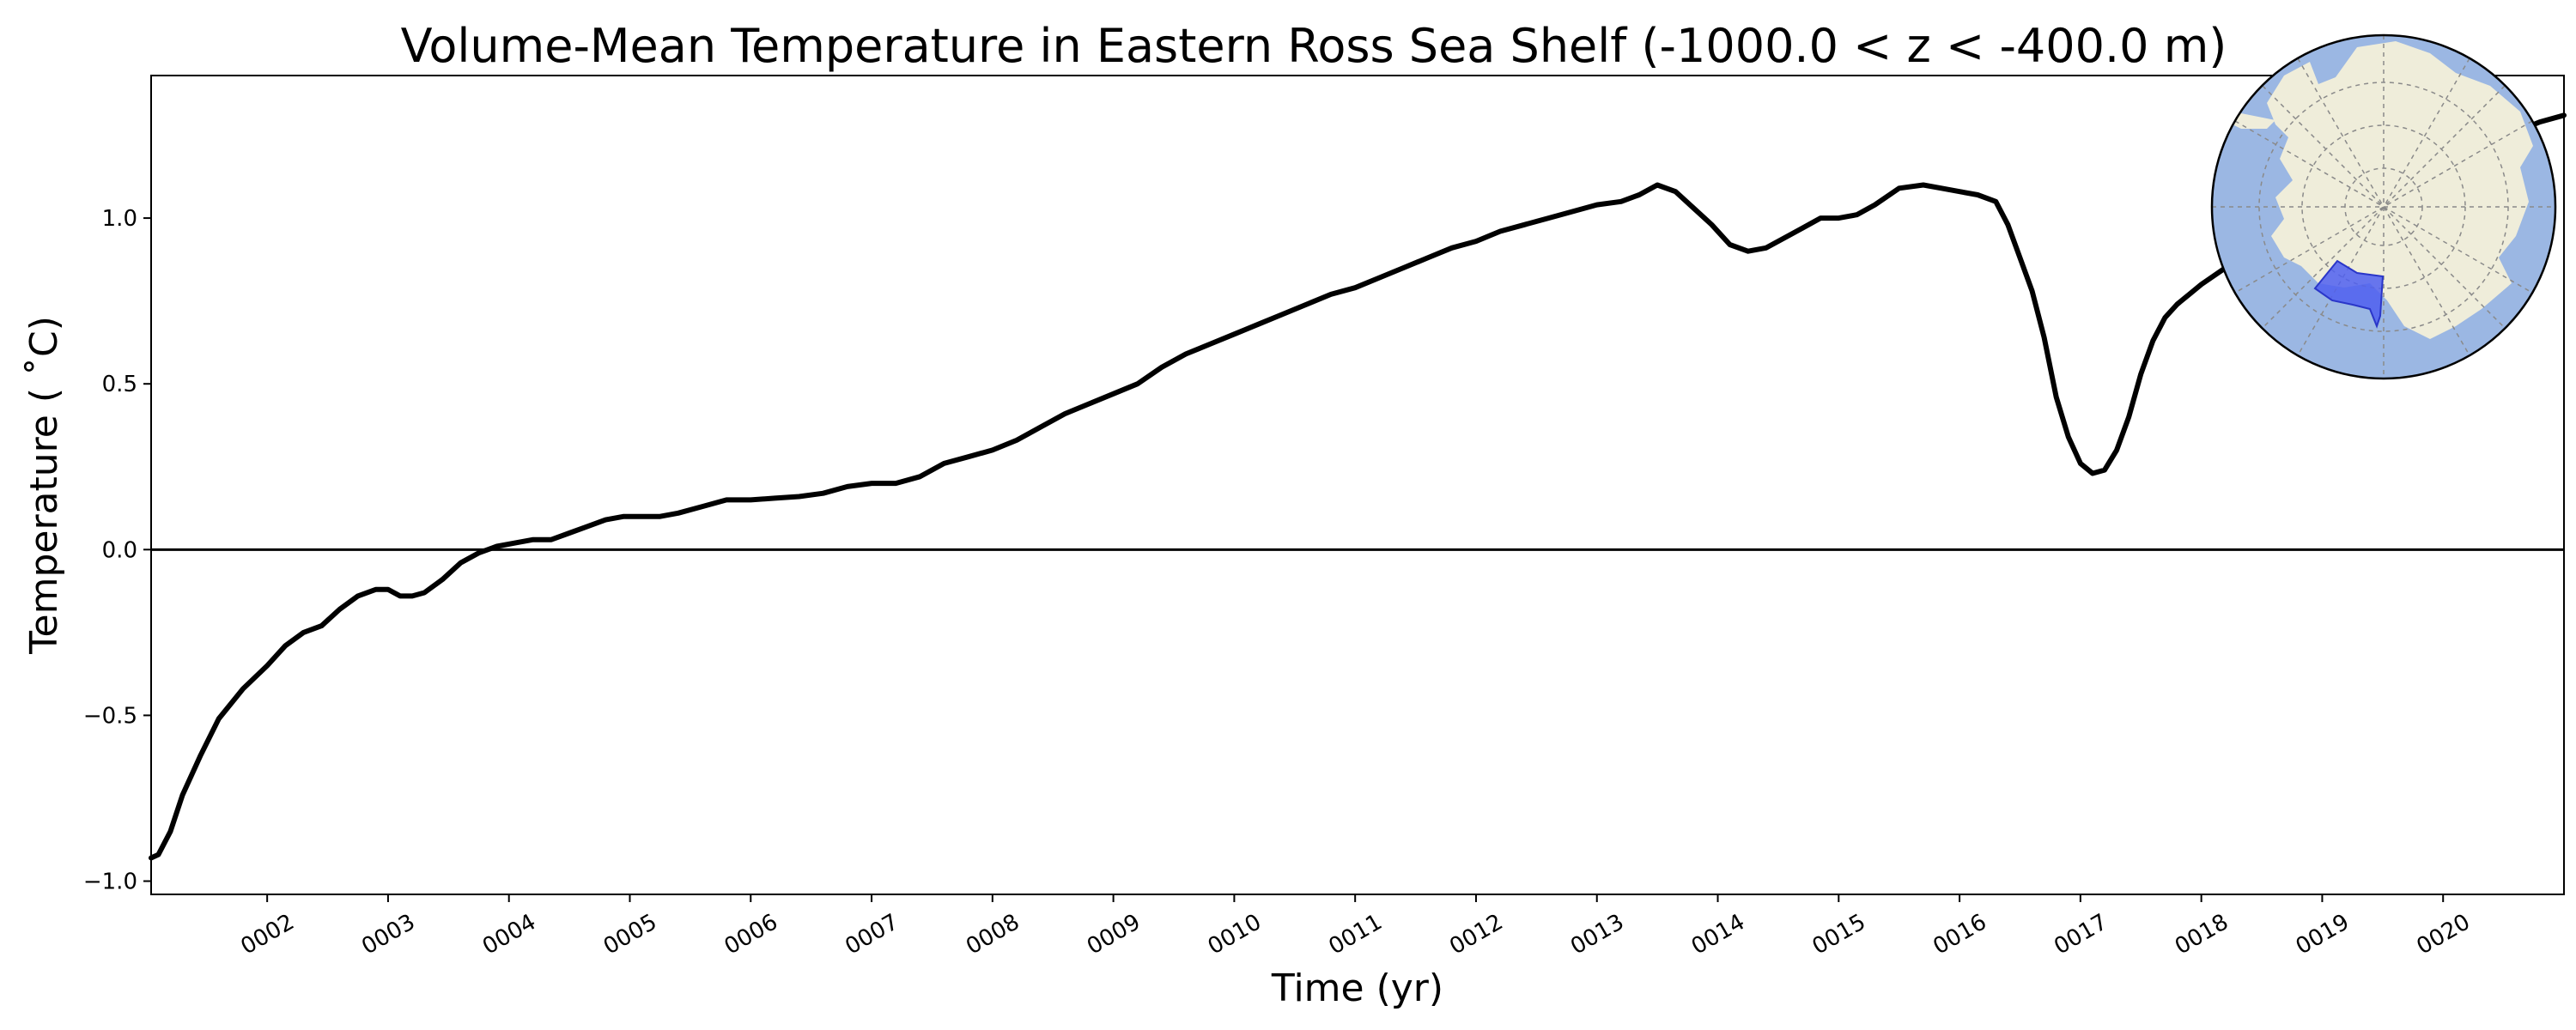 This screenshot has height=1030, width=2576. Describe the element at coordinates (1960, 934) in the screenshot. I see `x-tick-label: 0016` at that location.